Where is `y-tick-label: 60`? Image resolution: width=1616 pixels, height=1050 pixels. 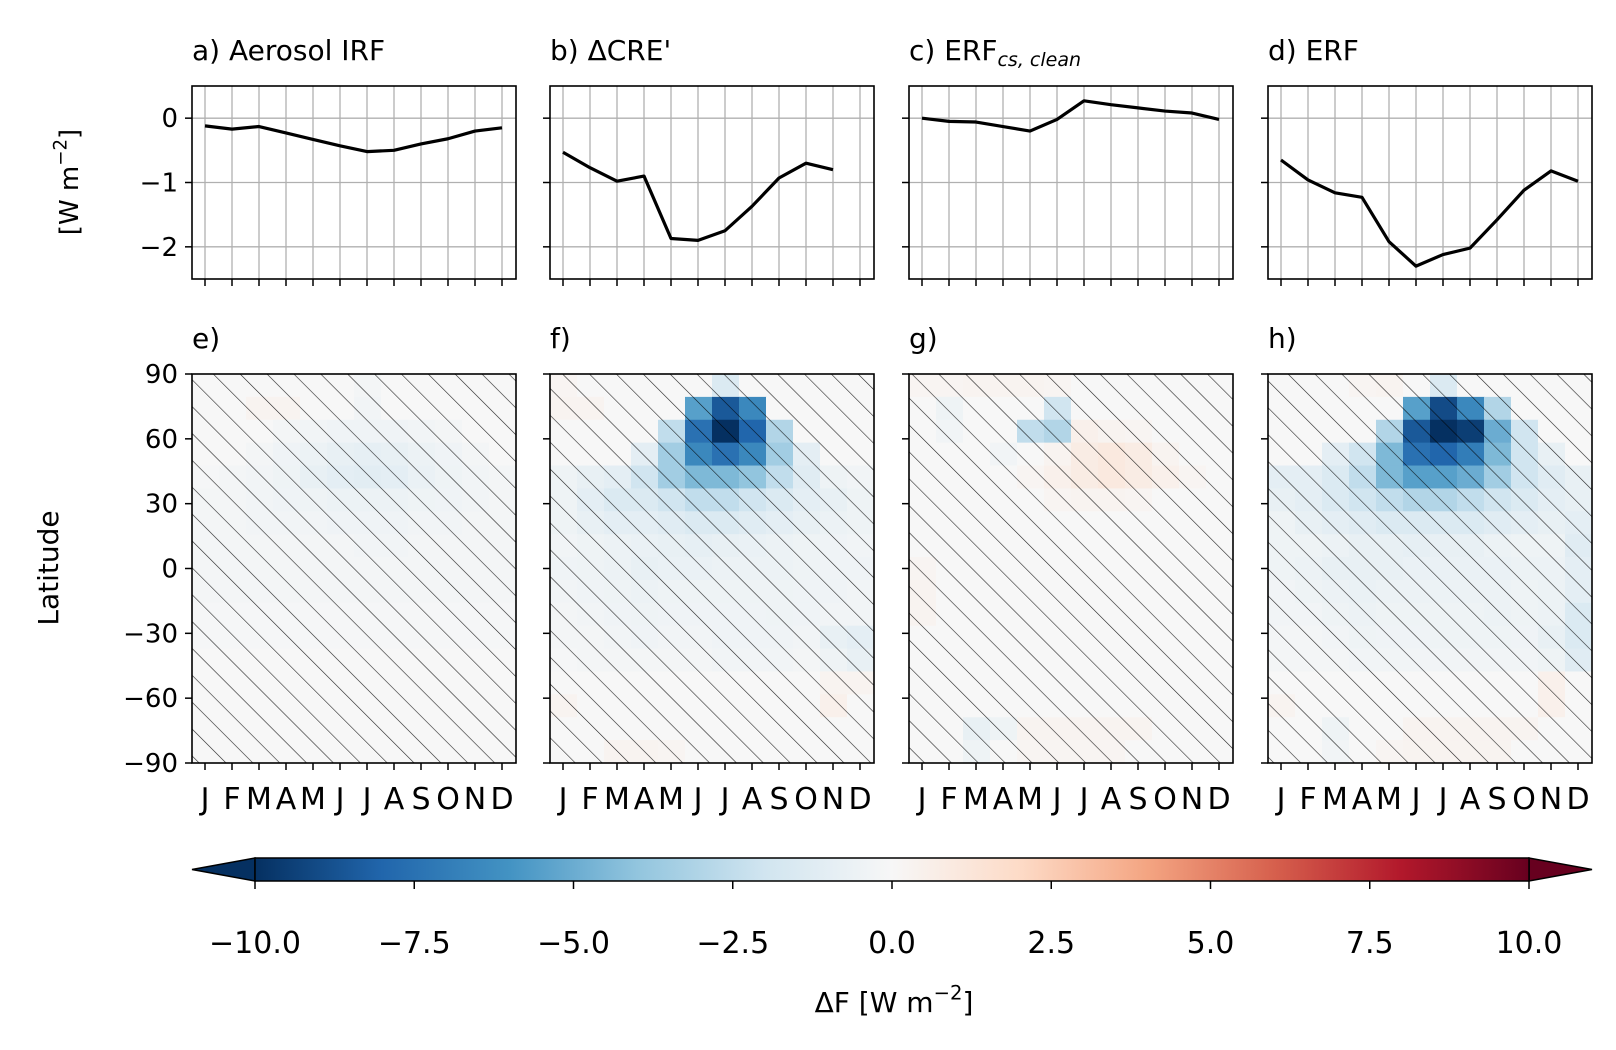 y-tick-label: 60 is located at coordinates (161, 440).